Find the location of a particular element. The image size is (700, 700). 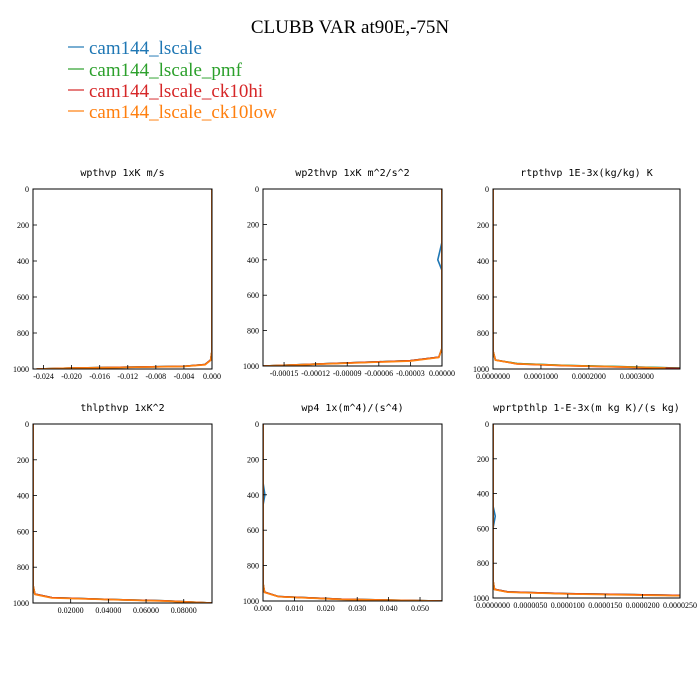

x-tick-label: 0.0000200 is located at coordinates (643, 605).